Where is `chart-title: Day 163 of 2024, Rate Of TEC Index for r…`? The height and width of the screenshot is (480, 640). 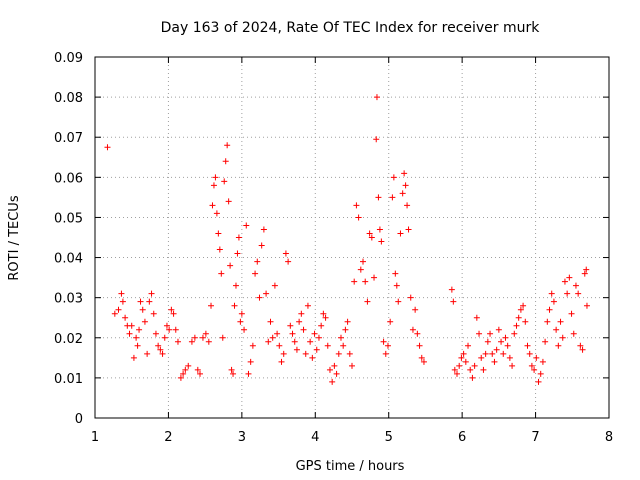 chart-title: Day 163 of 2024, Rate Of TEC Index for r… is located at coordinates (351, 28).